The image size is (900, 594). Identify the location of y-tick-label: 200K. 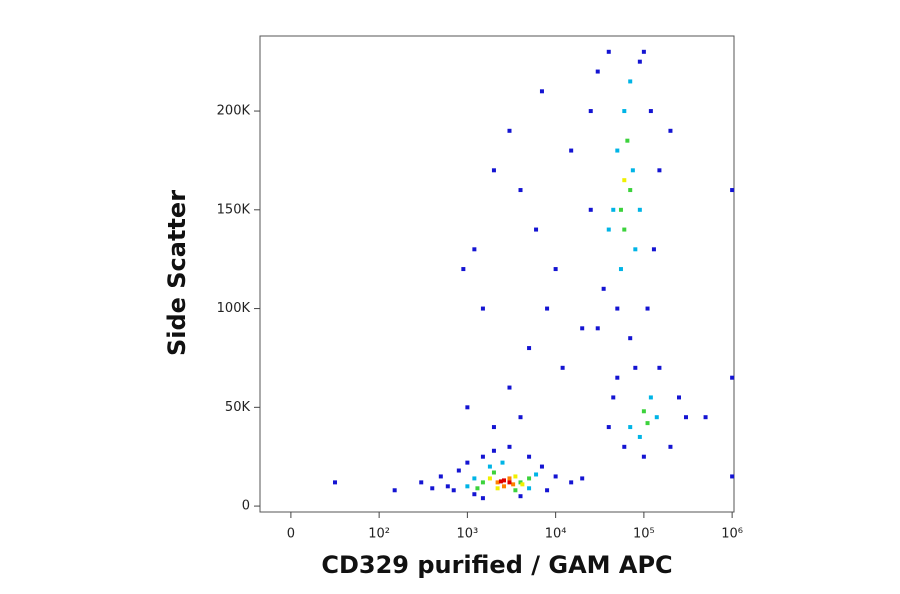
(234, 111).